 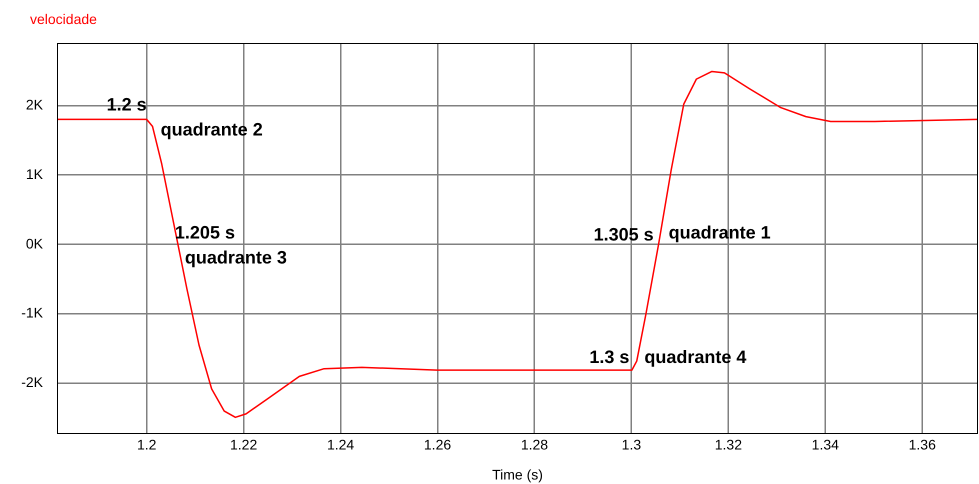 What do you see at coordinates (126, 104) in the screenshot?
I see `annotation: 1.2 s` at bounding box center [126, 104].